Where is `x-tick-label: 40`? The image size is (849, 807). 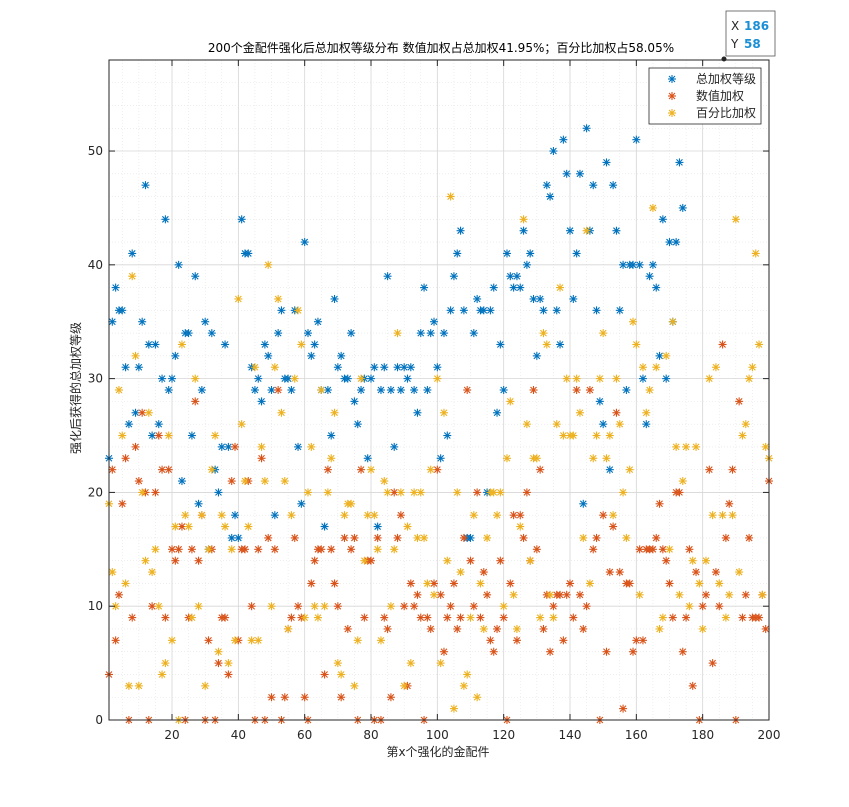 x-tick-label: 40 is located at coordinates (238, 735).